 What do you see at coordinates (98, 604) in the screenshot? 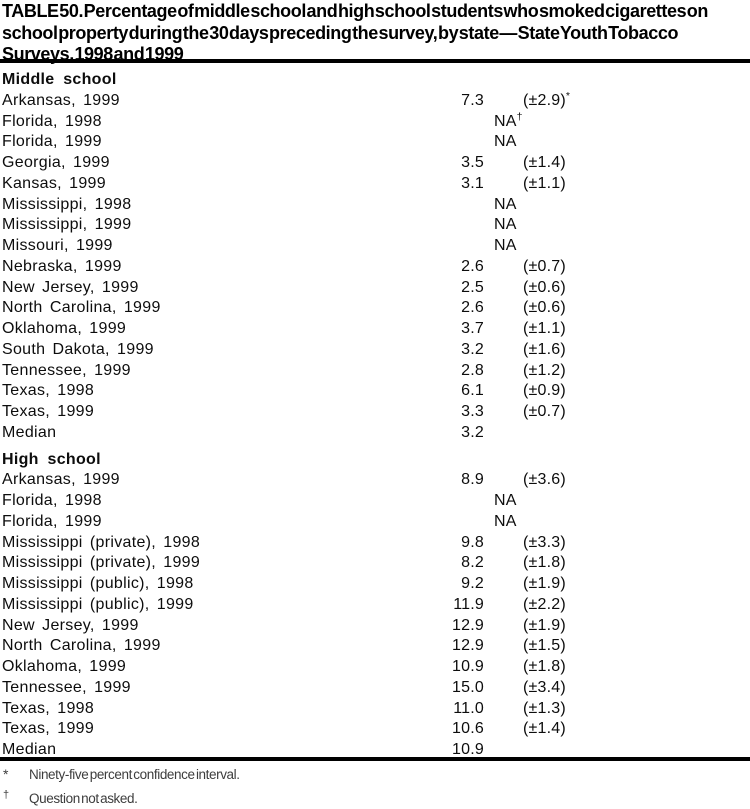
I see `row-label: Mississippi (public), 1999` at bounding box center [98, 604].